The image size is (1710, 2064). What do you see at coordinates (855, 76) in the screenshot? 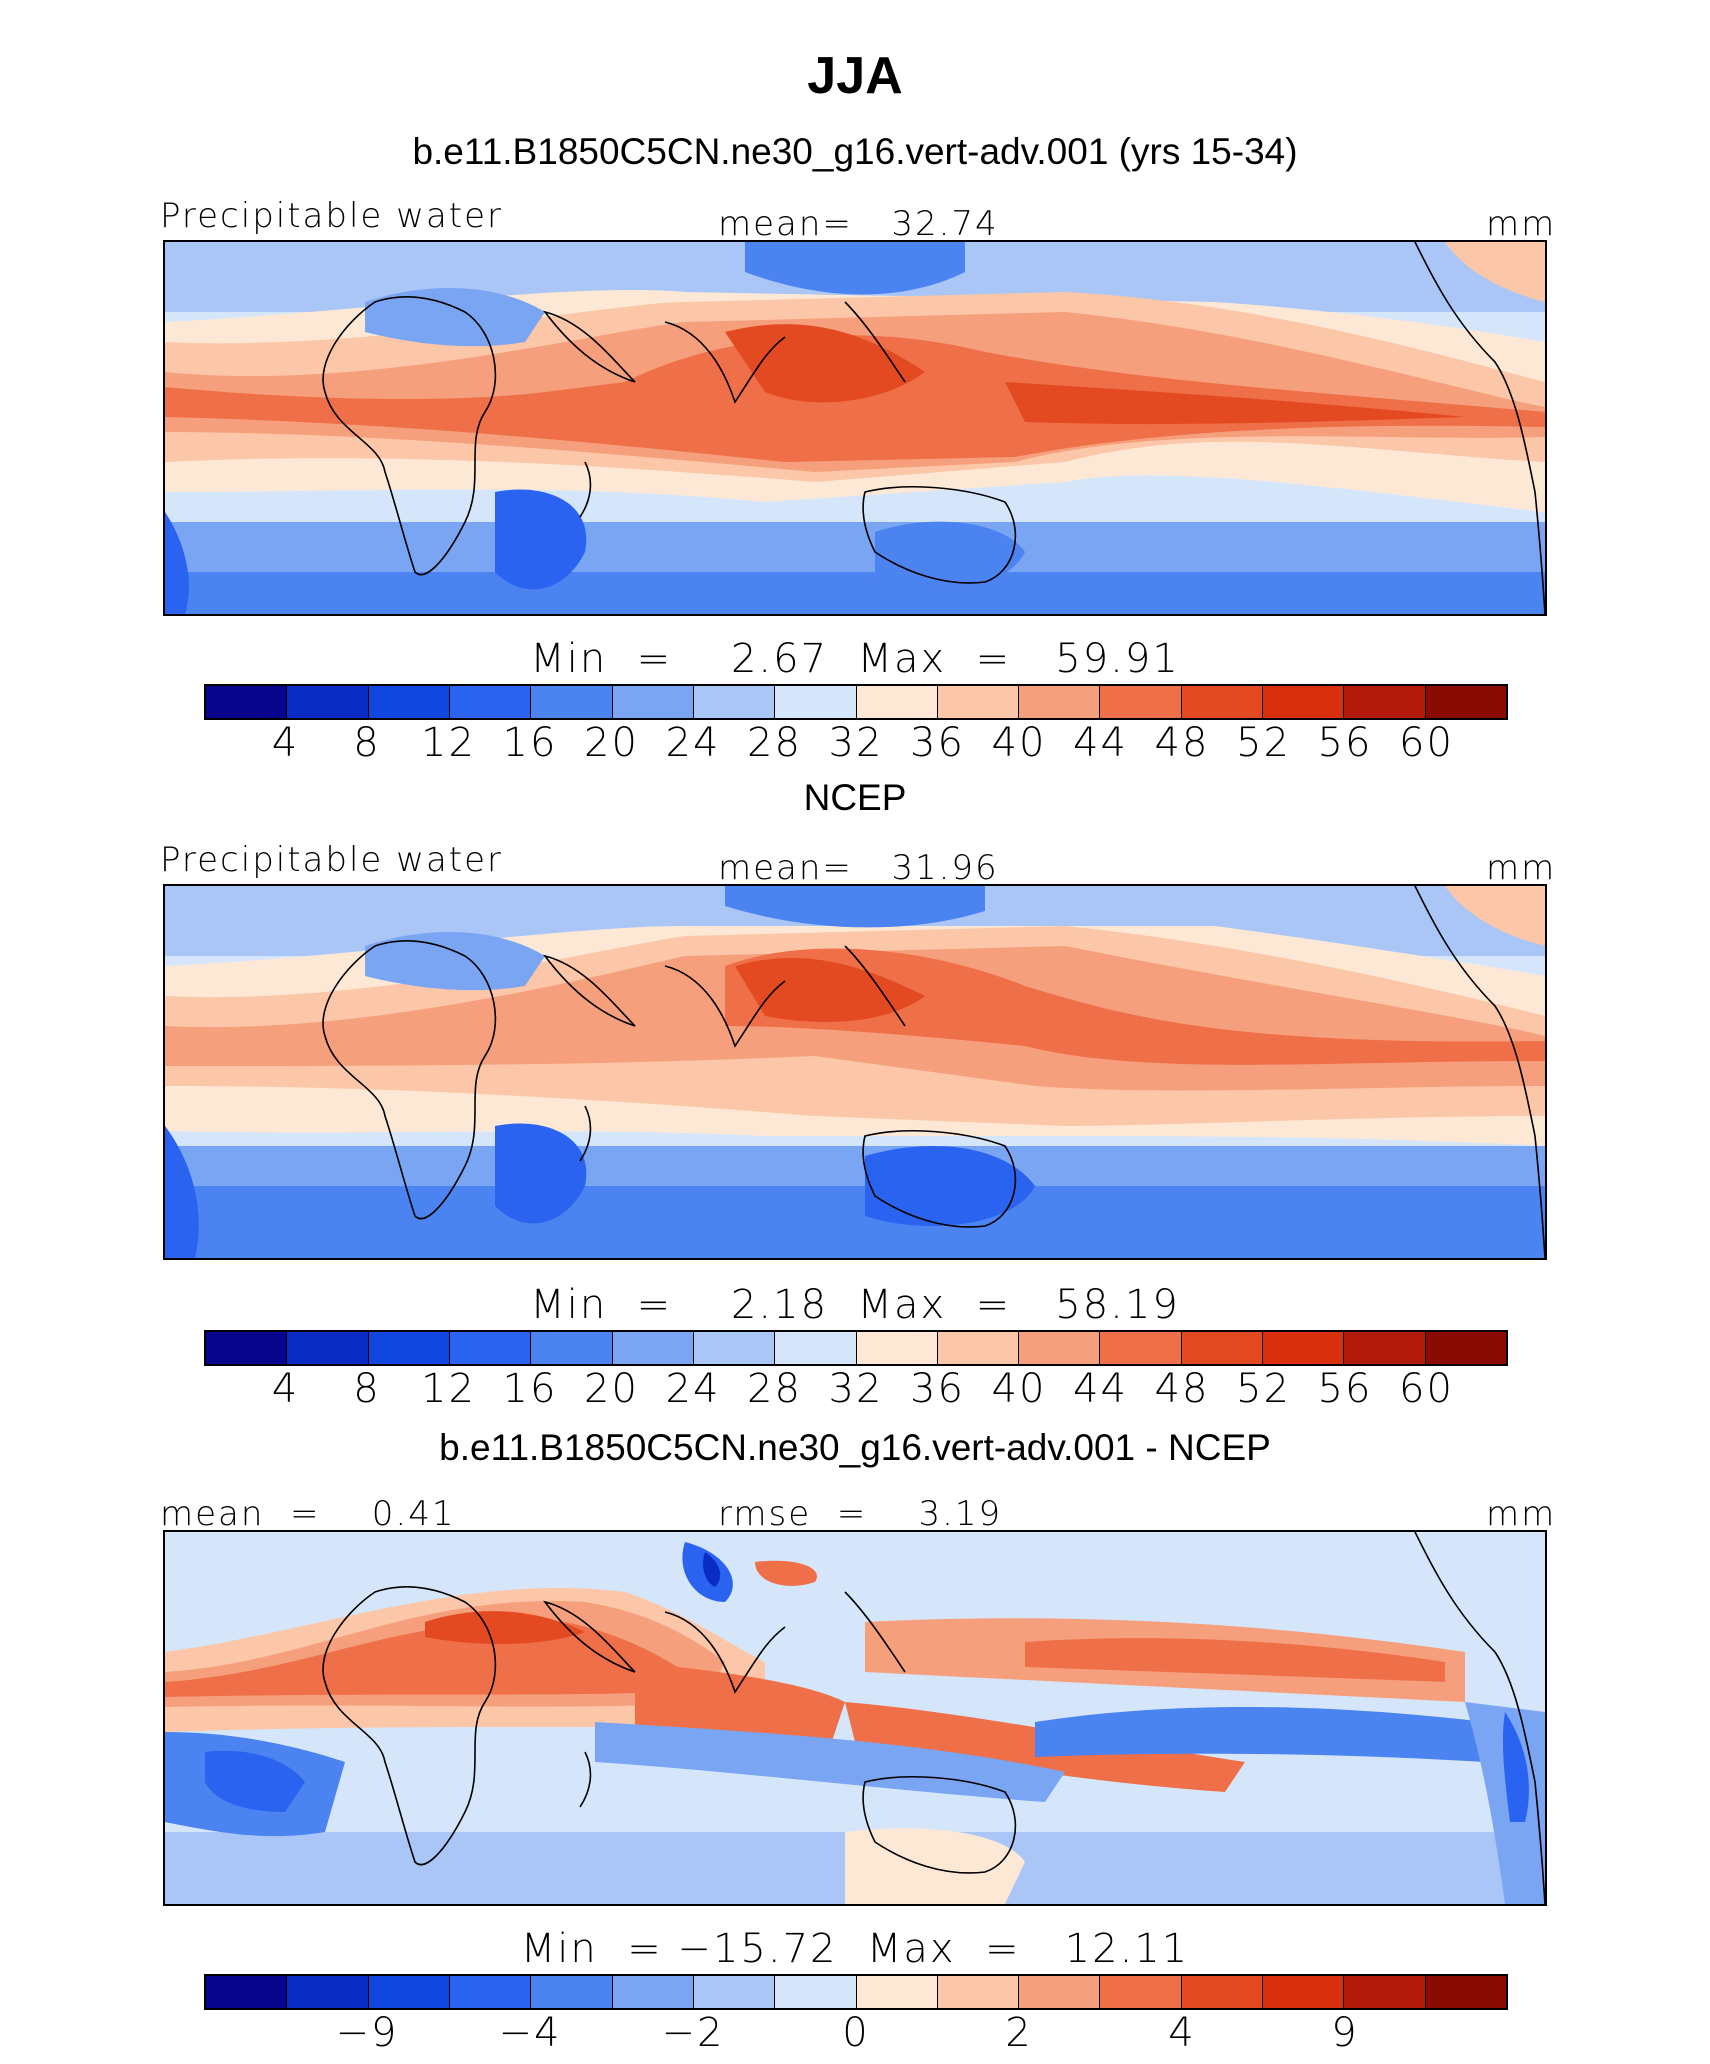
I see `figure-title: JJA` at bounding box center [855, 76].